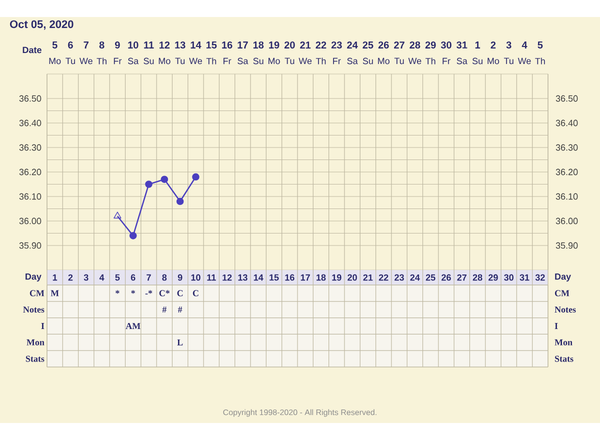 The width and height of the screenshot is (600, 441). I want to click on y-tick-label: 36.10, so click(30, 196).